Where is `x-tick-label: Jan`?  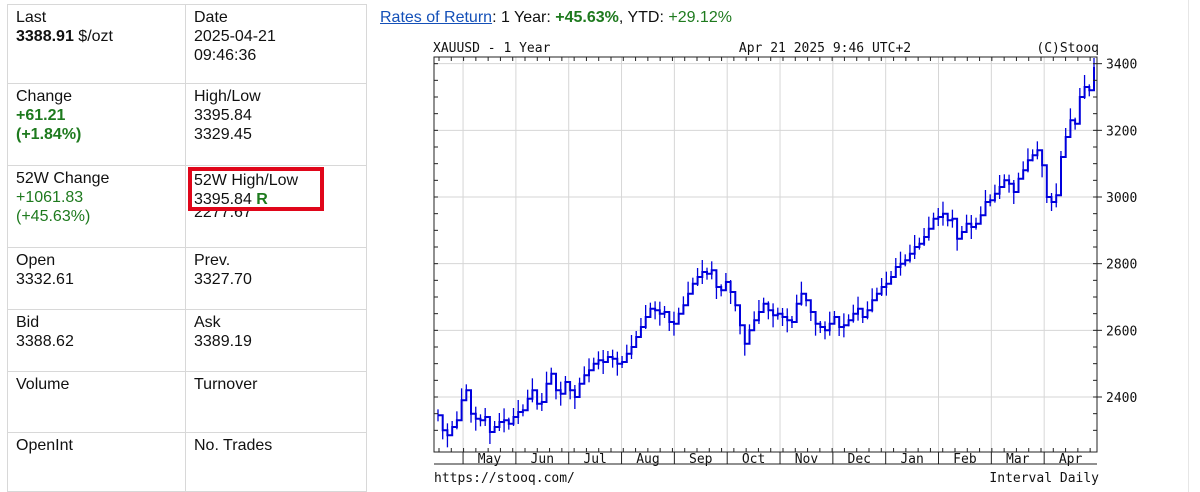 x-tick-label: Jan is located at coordinates (911, 459).